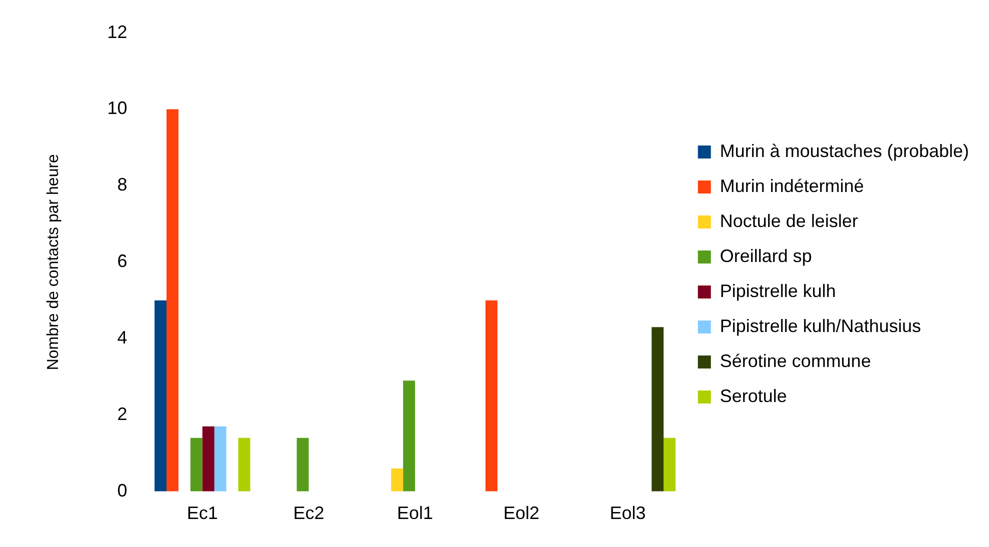 This screenshot has width=989, height=547. I want to click on legend-label: Sérotine commune, so click(795, 360).